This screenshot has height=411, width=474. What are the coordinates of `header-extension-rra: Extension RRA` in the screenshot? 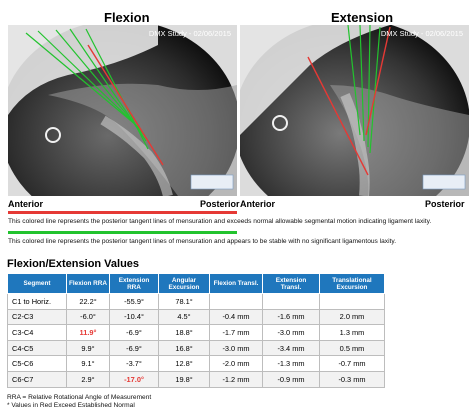 It's located at (134, 283).